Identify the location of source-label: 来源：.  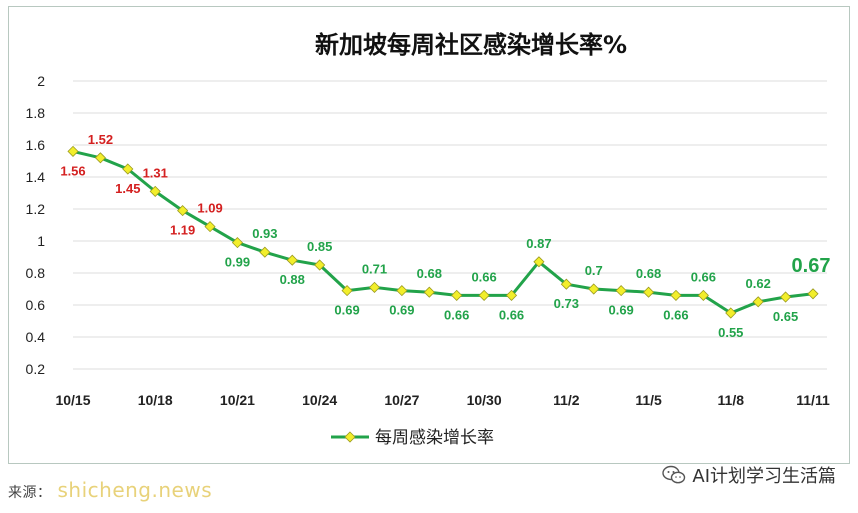
(30, 493).